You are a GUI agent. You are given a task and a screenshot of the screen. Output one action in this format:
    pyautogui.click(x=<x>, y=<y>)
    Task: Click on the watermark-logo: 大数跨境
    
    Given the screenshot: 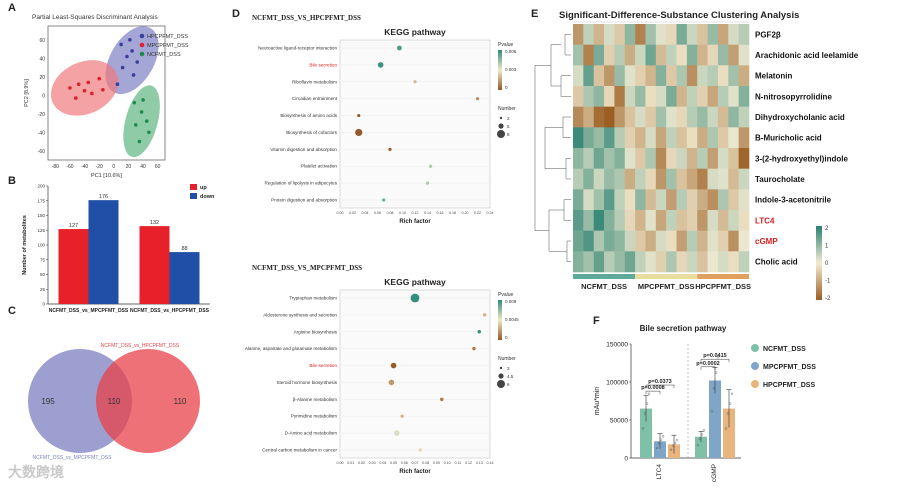 What is the action you would take?
    pyautogui.click(x=36, y=472)
    